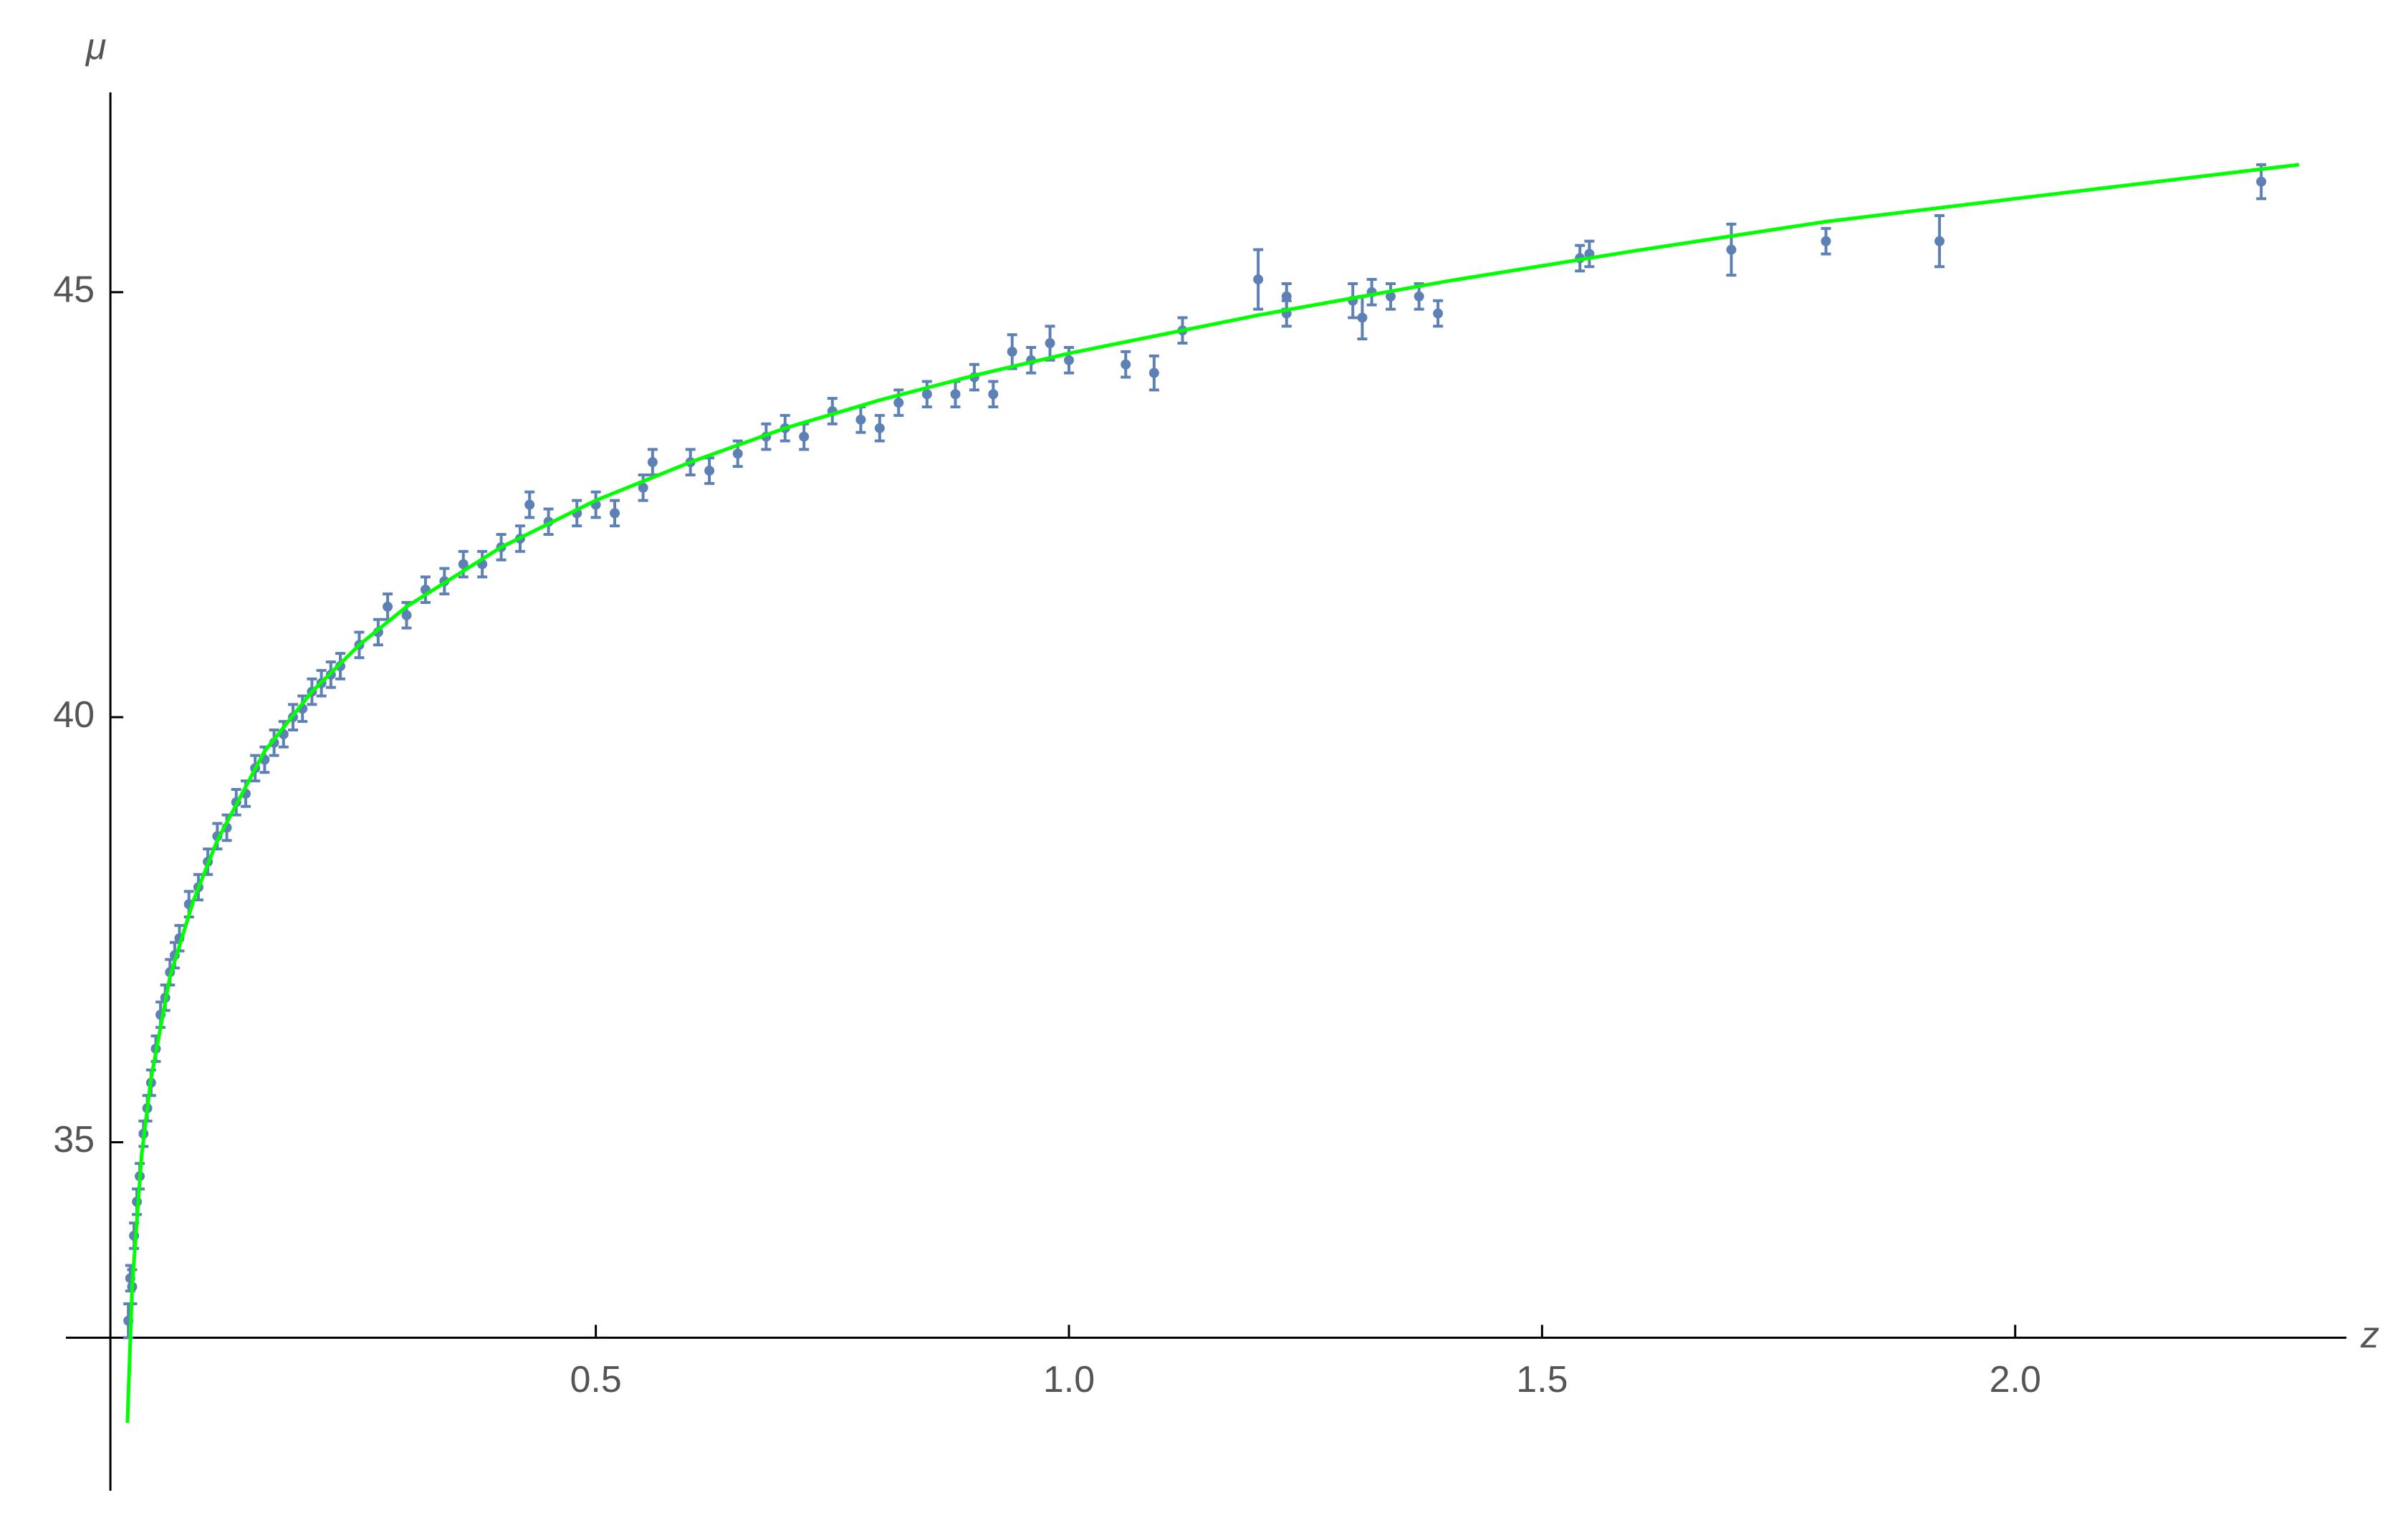 The image size is (2408, 1528). I want to click on y-axis-label: μ, so click(96, 47).